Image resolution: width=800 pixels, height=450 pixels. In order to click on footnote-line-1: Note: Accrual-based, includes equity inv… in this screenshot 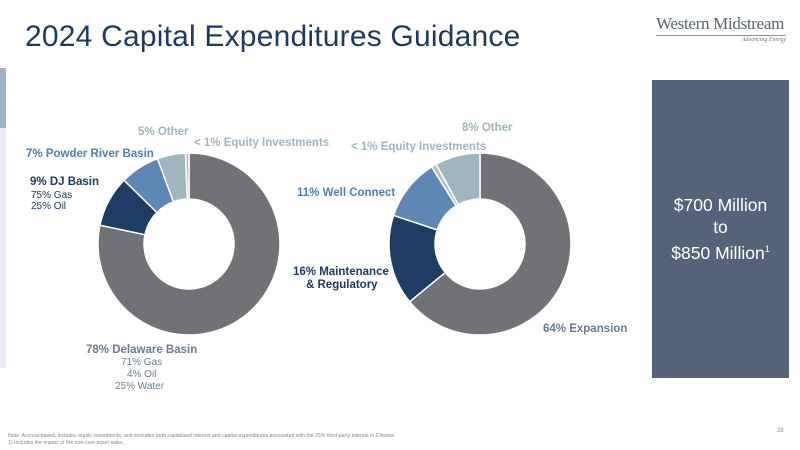, I will do `click(201, 436)`.